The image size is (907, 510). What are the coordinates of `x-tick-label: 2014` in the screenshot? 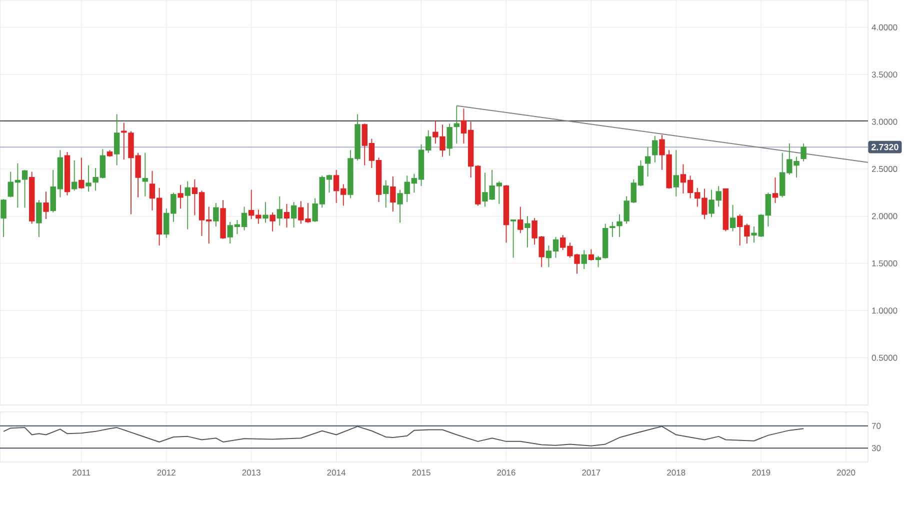 It's located at (336, 473).